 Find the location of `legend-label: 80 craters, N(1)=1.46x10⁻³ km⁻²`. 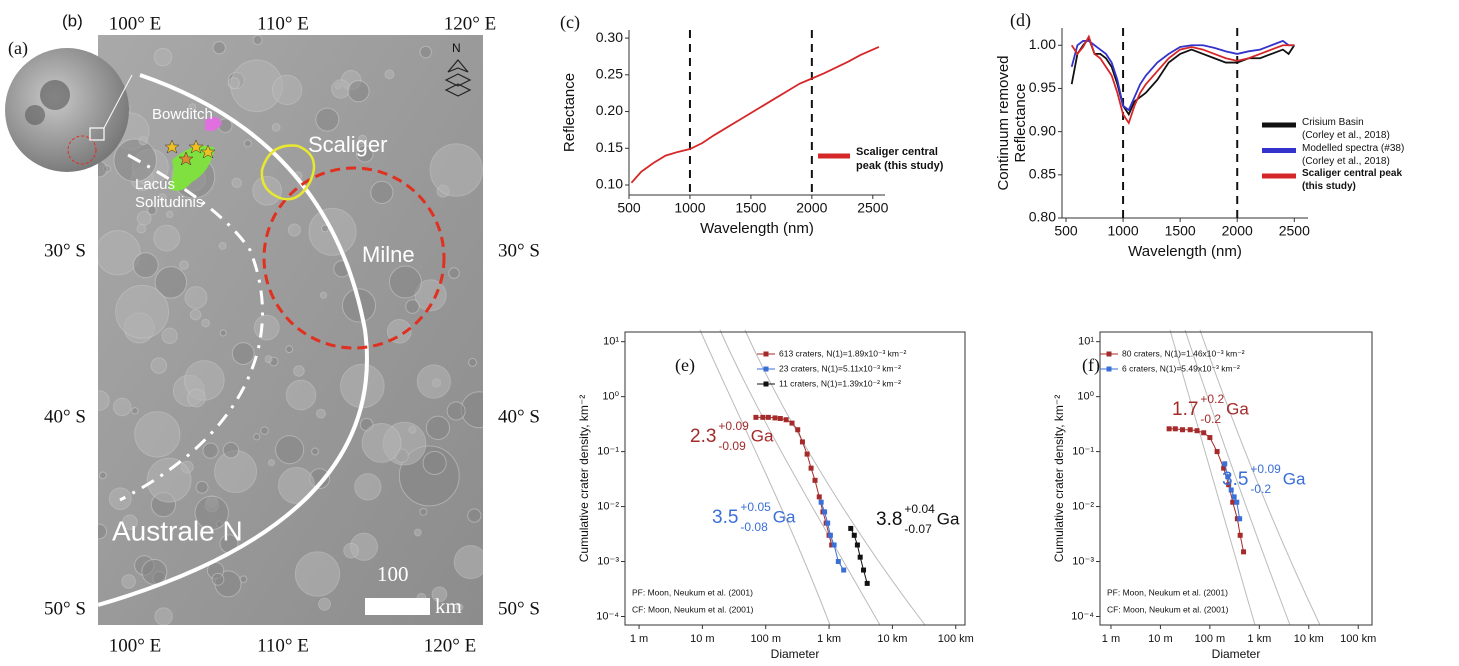

legend-label: 80 craters, N(1)=1.46x10⁻³ km⁻² is located at coordinates (1183, 353).